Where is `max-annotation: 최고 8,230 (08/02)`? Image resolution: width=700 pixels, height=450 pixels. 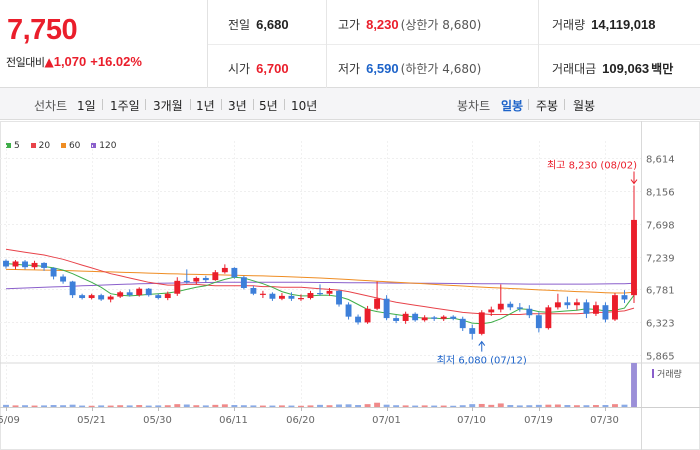
max-annotation: 최고 8,230 (08/02) is located at coordinates (592, 166).